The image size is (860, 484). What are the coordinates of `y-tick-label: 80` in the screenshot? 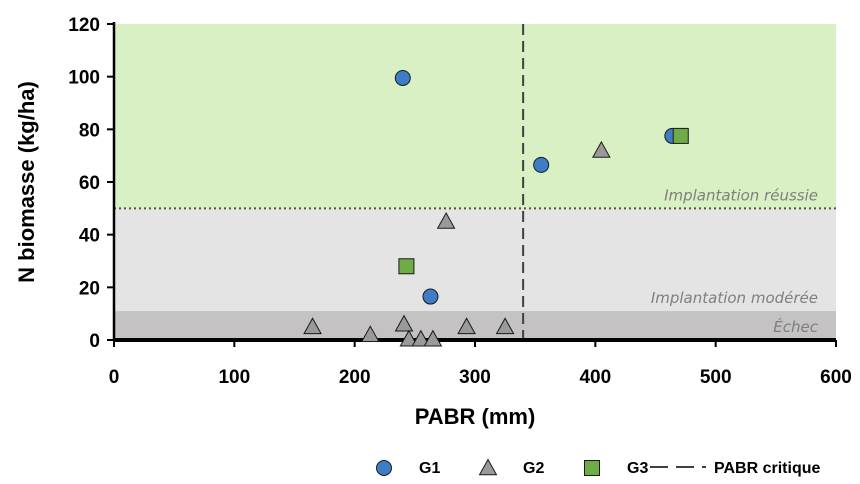 It's located at (89, 130).